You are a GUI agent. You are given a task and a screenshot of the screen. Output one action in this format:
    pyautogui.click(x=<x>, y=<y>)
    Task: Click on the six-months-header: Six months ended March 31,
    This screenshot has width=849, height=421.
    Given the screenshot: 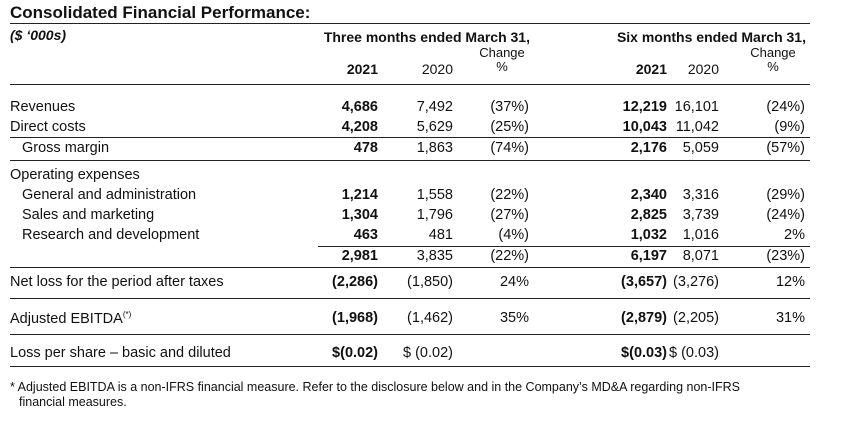 What is the action you would take?
    pyautogui.click(x=711, y=37)
    